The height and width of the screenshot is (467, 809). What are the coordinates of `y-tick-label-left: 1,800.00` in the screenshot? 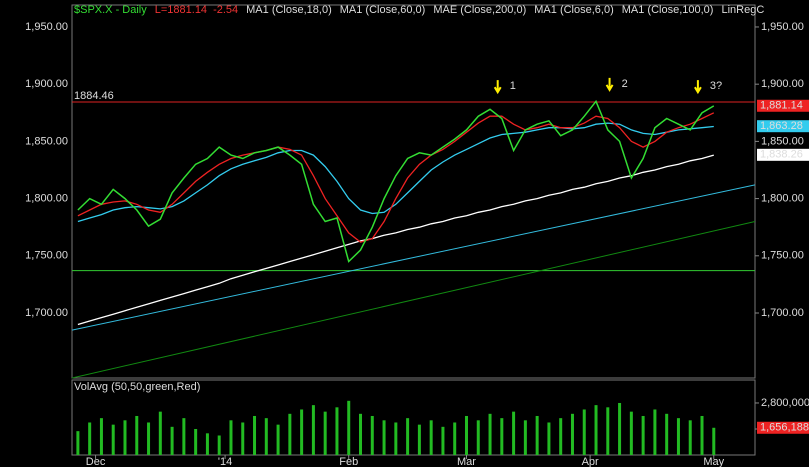 It's located at (46, 199).